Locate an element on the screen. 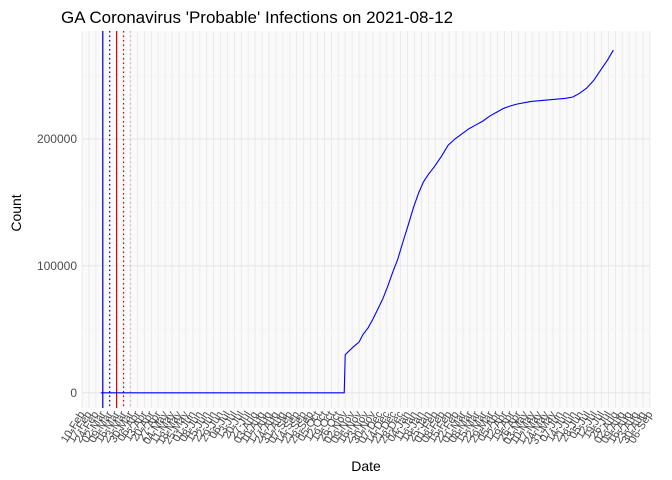 This screenshot has height=480, width=672. y-tick-label: 100000 is located at coordinates (57, 266).